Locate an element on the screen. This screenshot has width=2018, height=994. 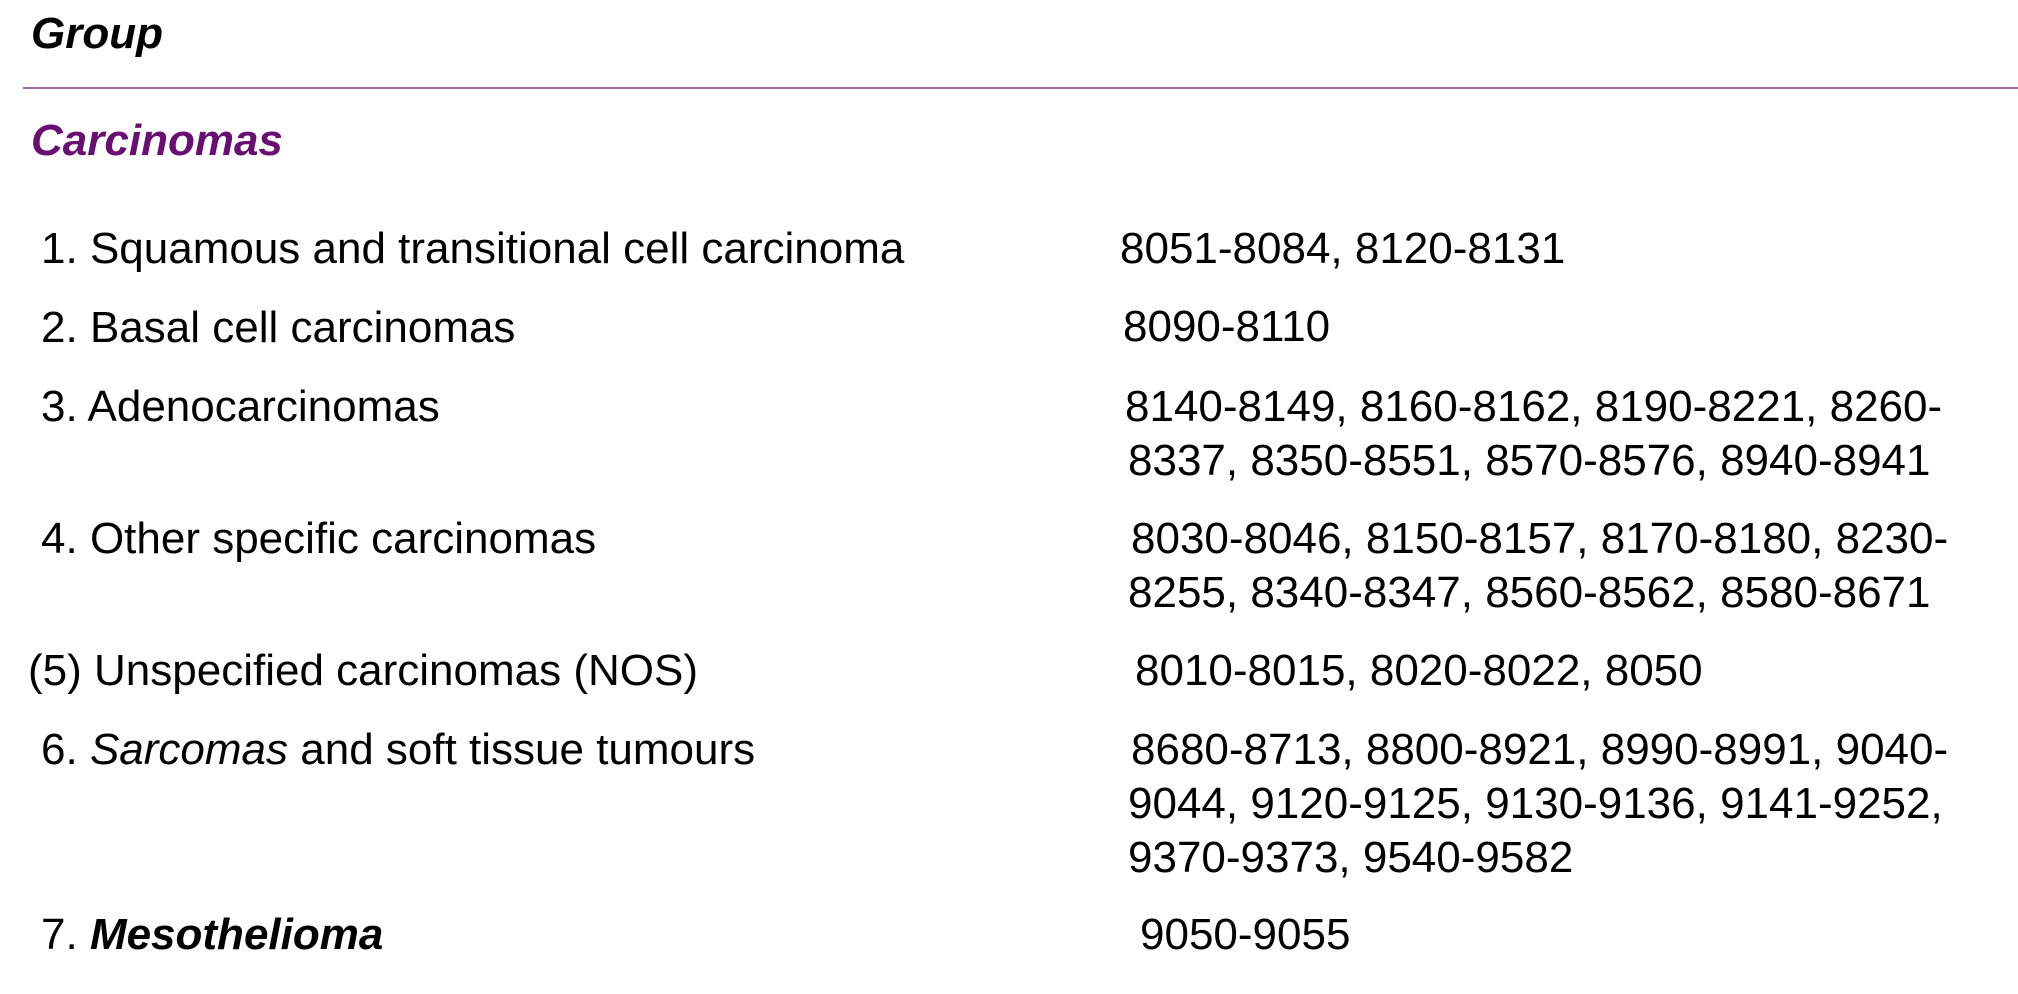
code-line: 8010-8015, 8020-8022, 8050 is located at coordinates (1419, 670).